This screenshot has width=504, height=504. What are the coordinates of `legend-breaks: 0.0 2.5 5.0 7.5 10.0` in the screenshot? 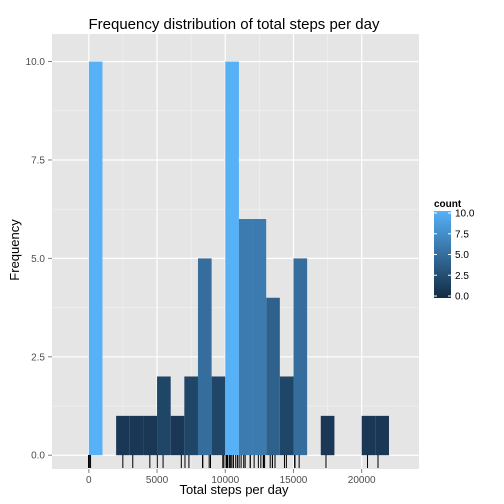 It's located at (454, 256).